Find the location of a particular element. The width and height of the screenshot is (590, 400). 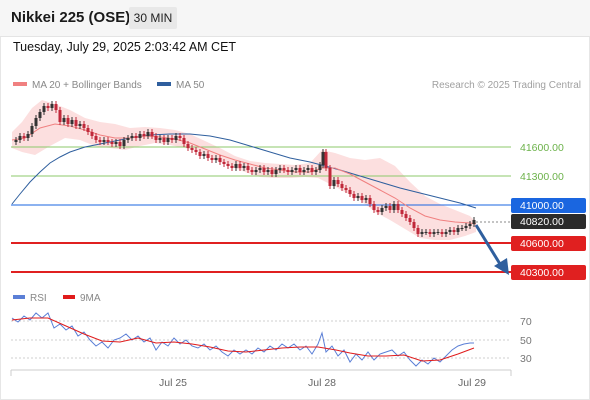

x-tick-jul29: Jul 29 is located at coordinates (472, 383).